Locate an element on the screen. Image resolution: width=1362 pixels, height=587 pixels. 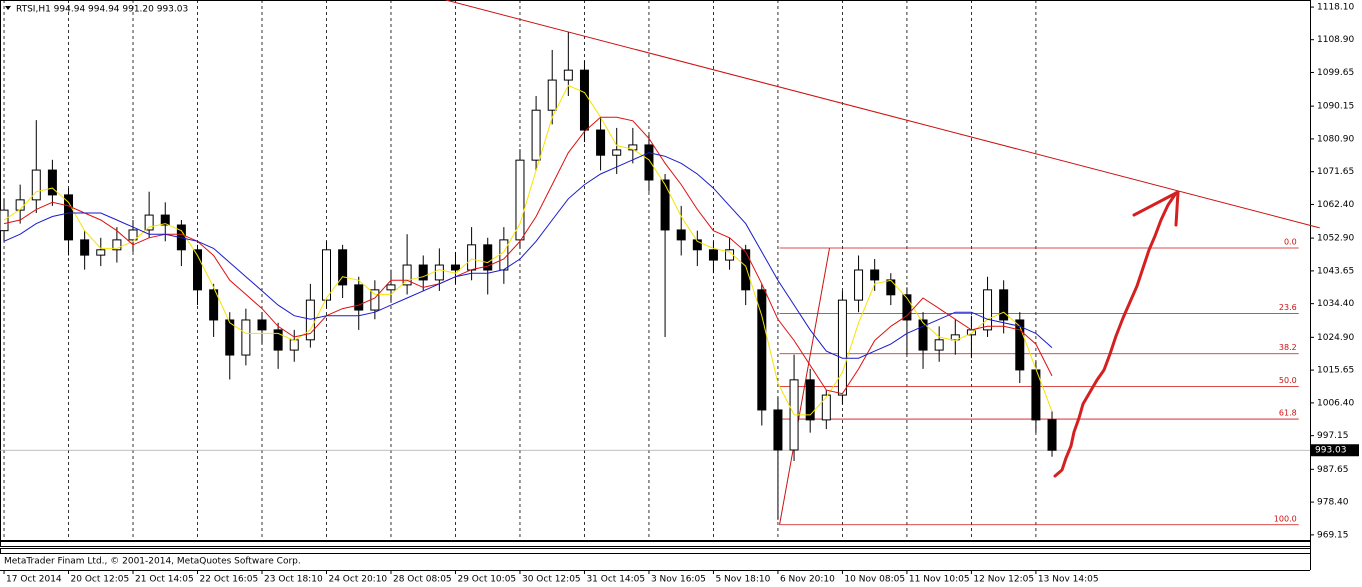
fibo-label: 38.2 is located at coordinates (1288, 347).